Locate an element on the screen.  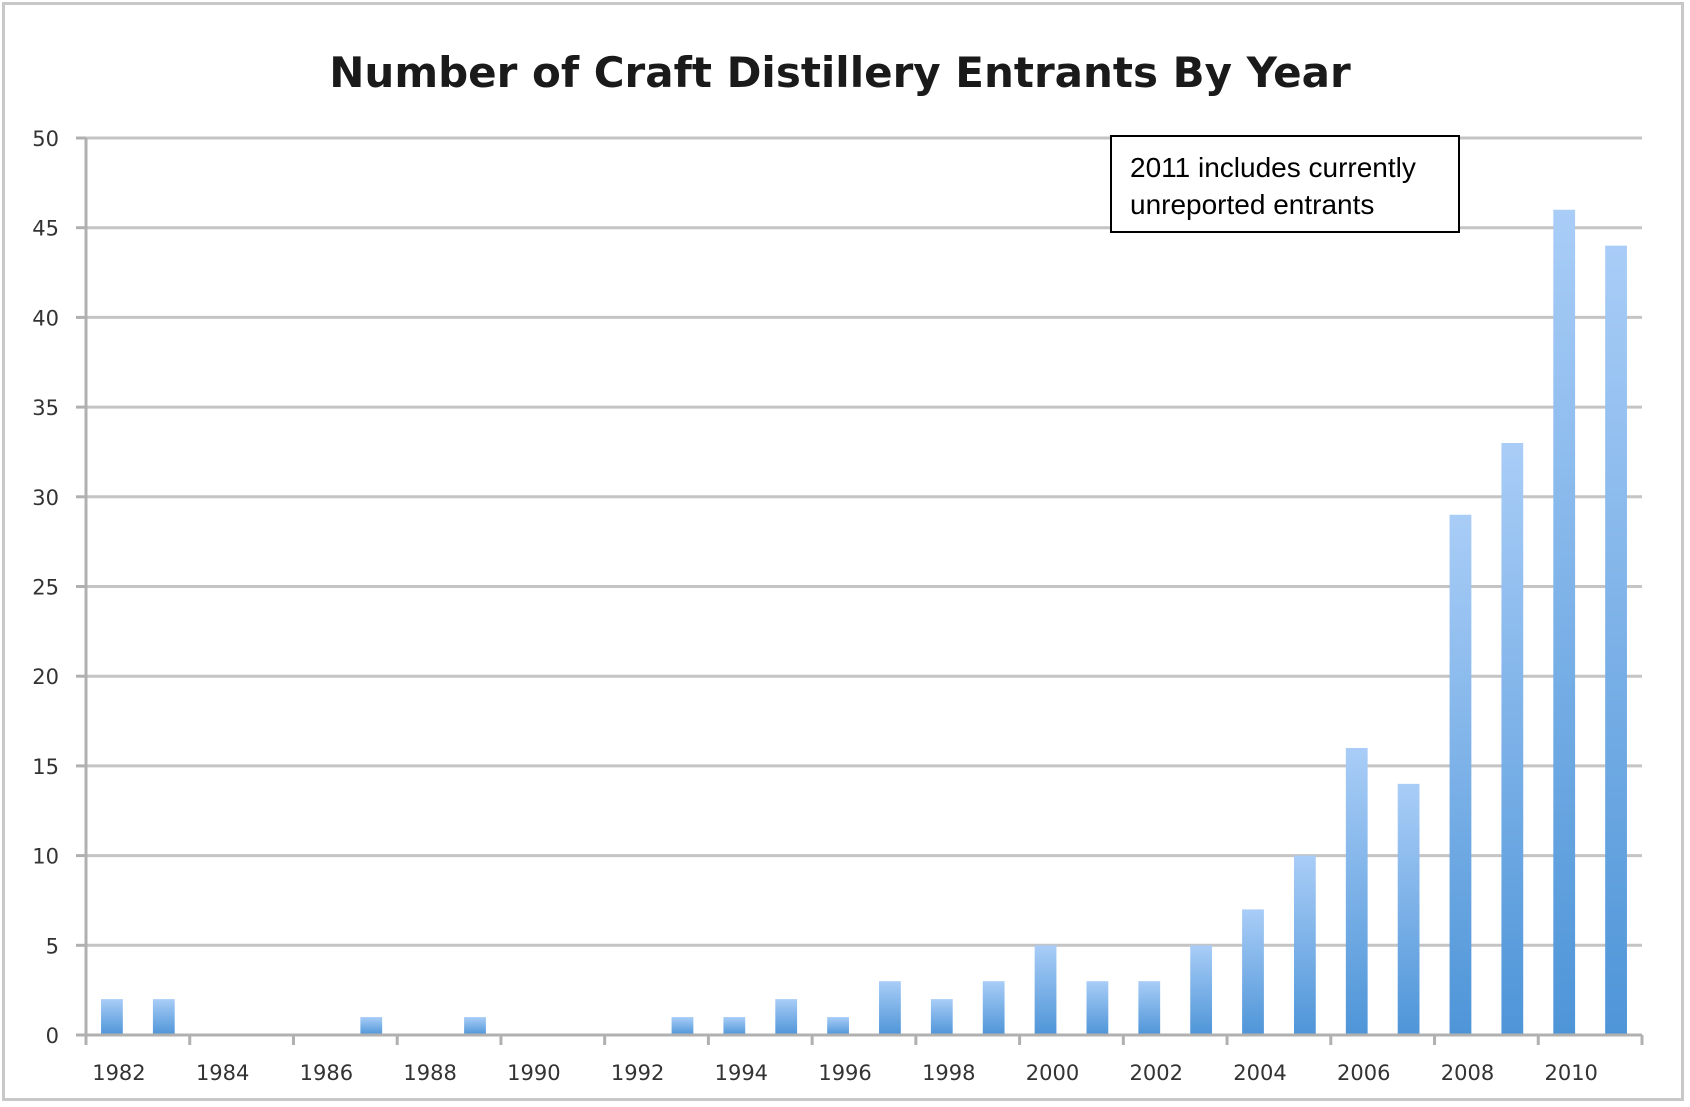
x-tick-label: 1996 is located at coordinates (844, 1073).